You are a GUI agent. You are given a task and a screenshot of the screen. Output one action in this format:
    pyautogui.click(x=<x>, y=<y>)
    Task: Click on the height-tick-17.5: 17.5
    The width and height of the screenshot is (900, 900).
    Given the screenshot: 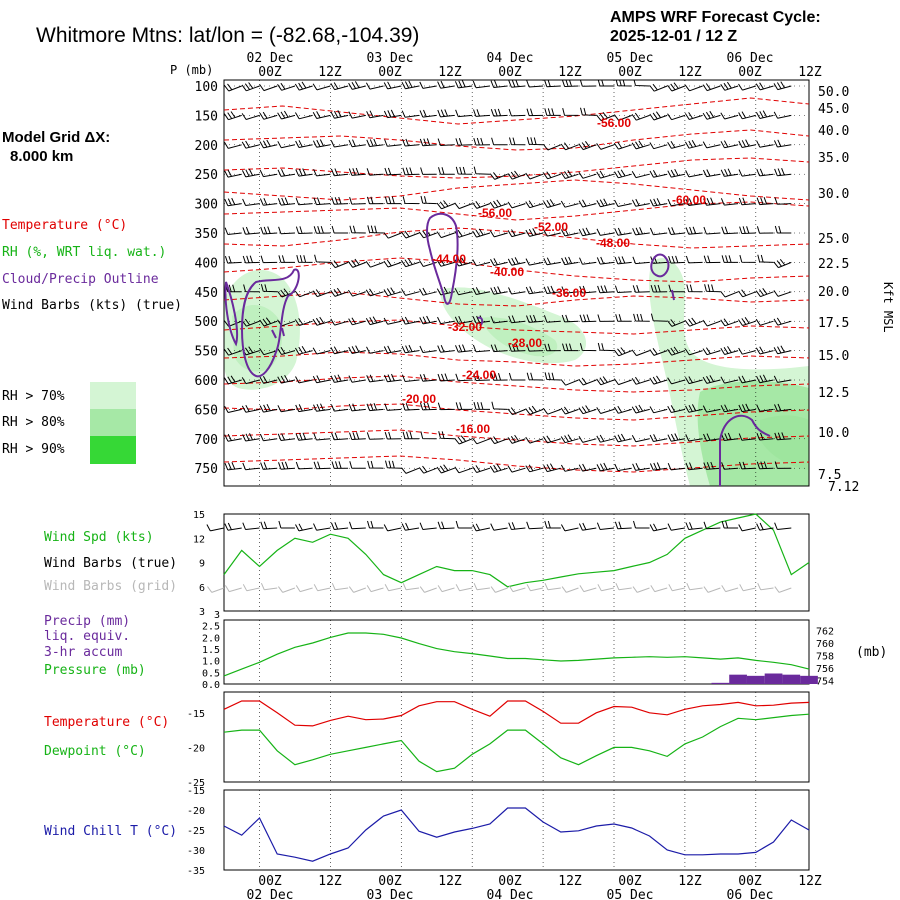 What is the action you would take?
    pyautogui.click(x=833, y=323)
    